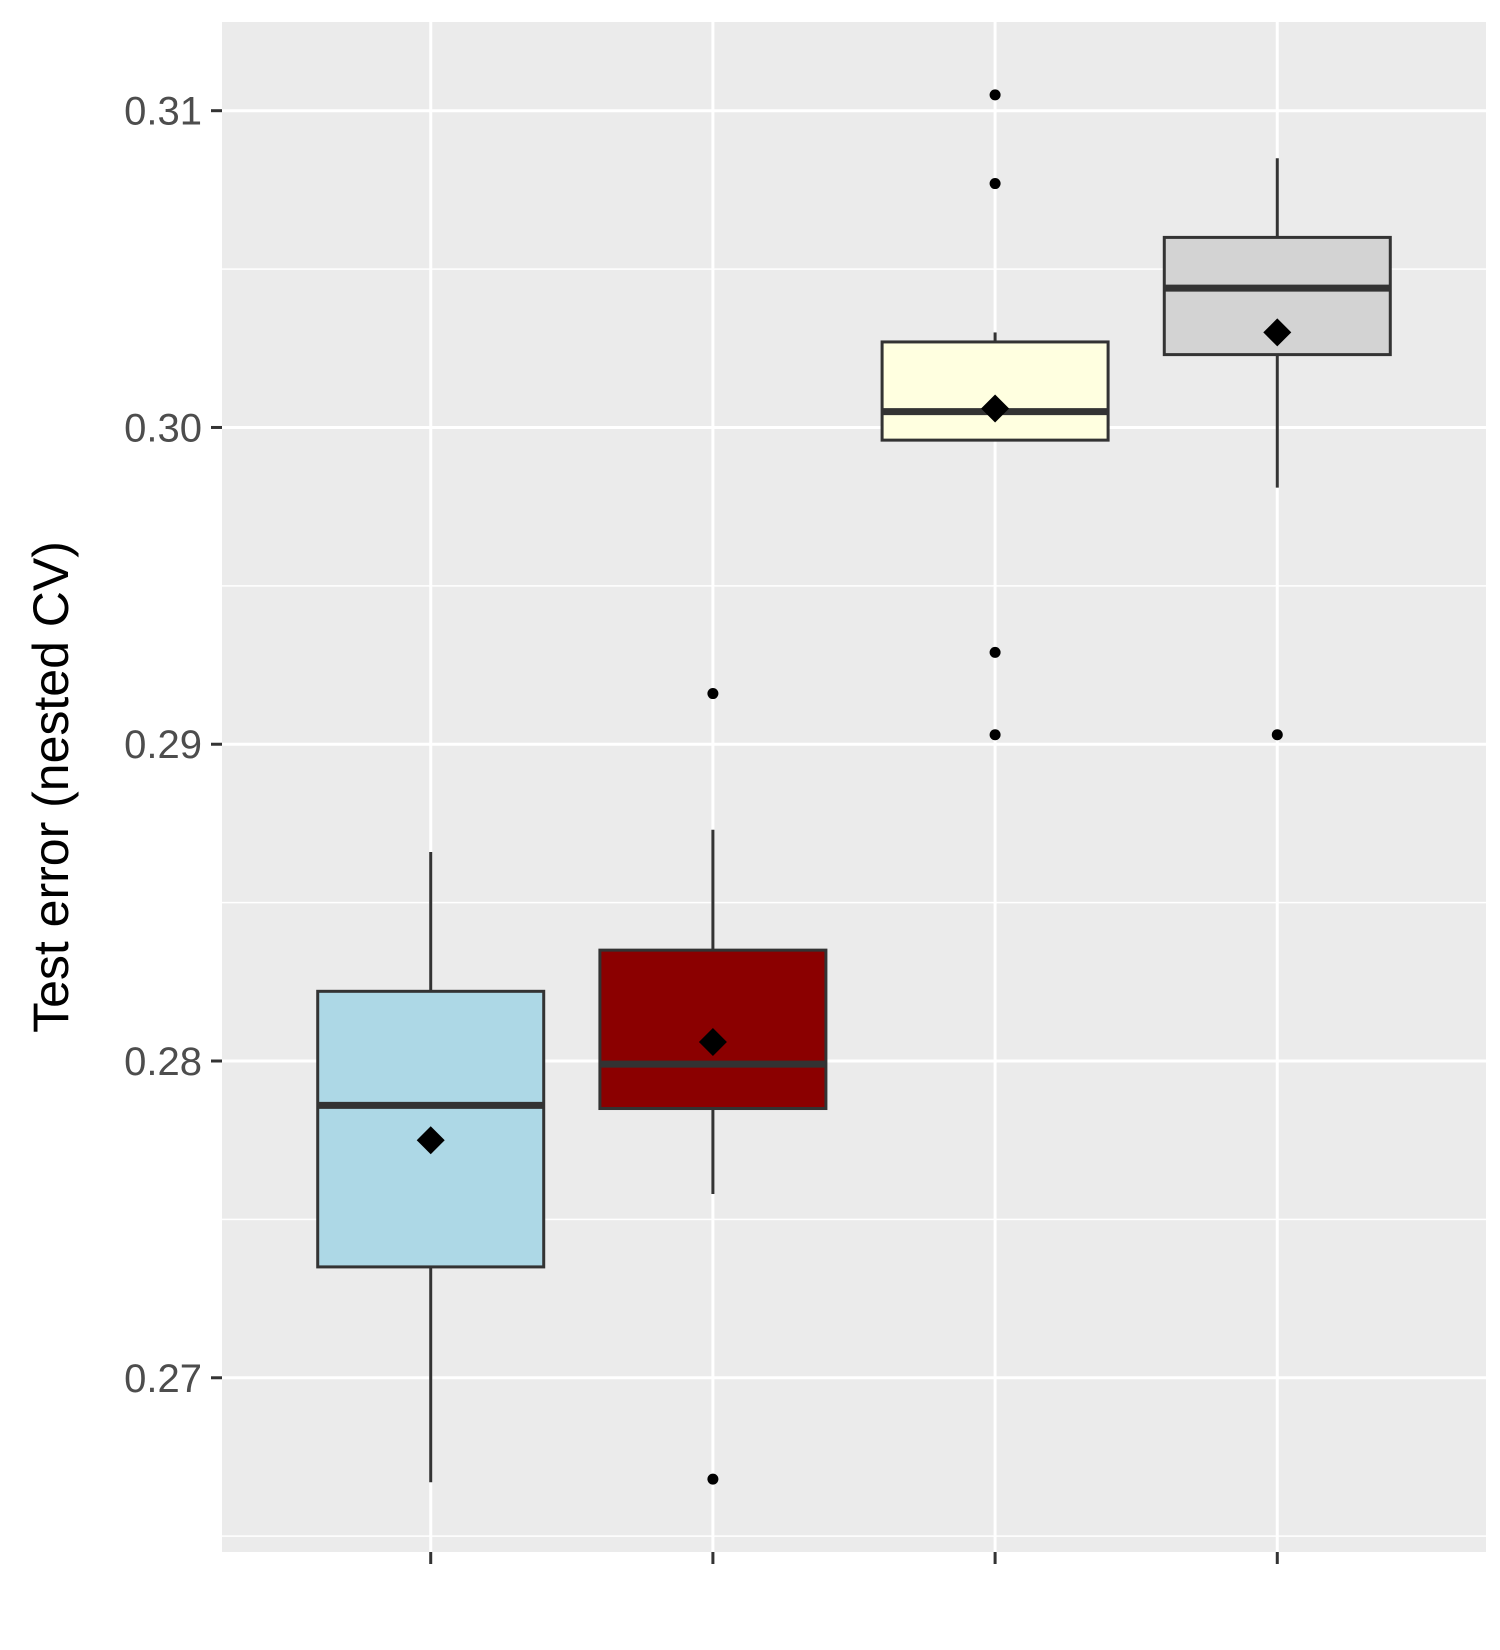  What do you see at coordinates (854, 1558) in the screenshot?
I see `x-axis` at bounding box center [854, 1558].